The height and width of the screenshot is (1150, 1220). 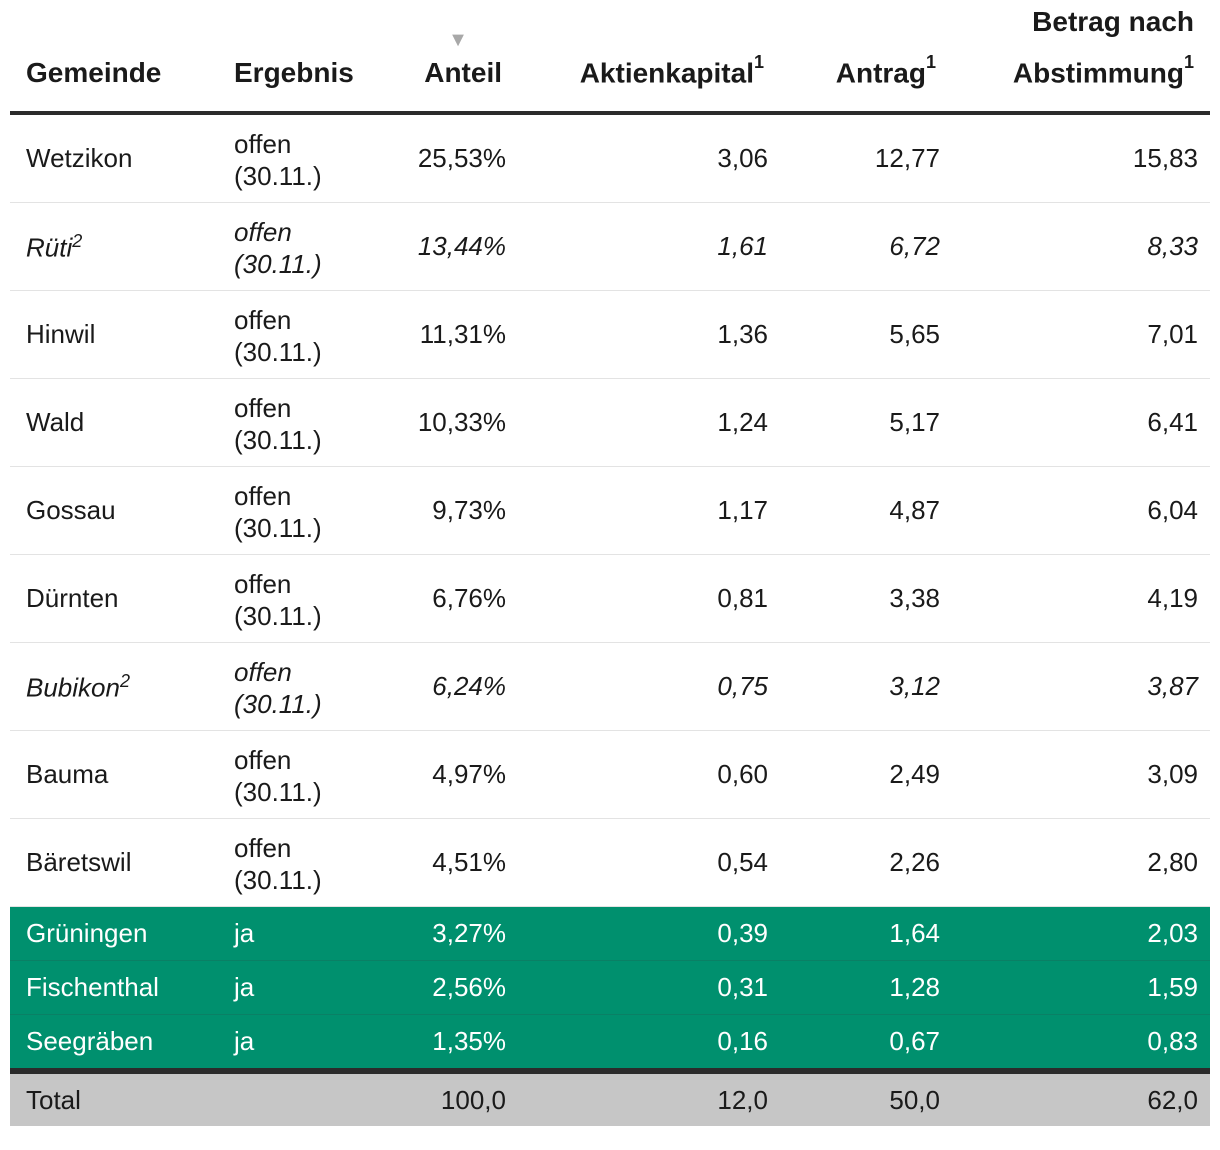 What do you see at coordinates (649, 158) in the screenshot?
I see `aktienkapital-cell: 3,06` at bounding box center [649, 158].